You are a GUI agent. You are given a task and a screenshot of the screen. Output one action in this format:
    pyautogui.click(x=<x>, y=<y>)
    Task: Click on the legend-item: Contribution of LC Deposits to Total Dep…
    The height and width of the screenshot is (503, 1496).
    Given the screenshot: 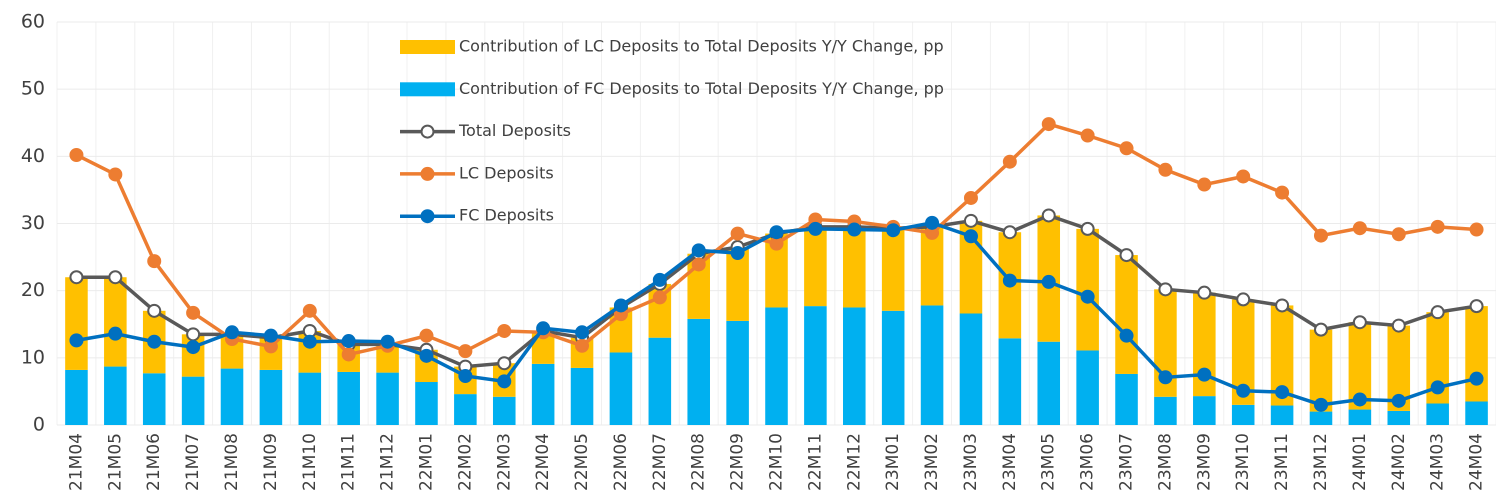 What is the action you would take?
    pyautogui.click(x=672, y=46)
    